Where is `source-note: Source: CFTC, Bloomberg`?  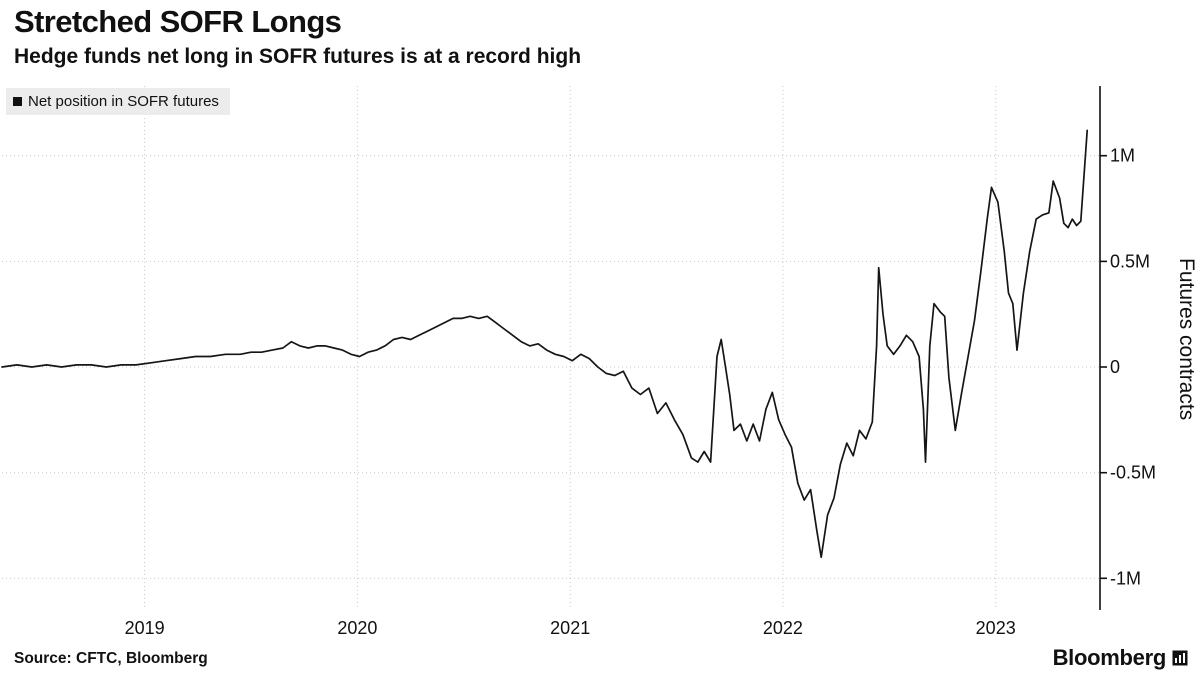 source-note: Source: CFTC, Bloomberg is located at coordinates (111, 658).